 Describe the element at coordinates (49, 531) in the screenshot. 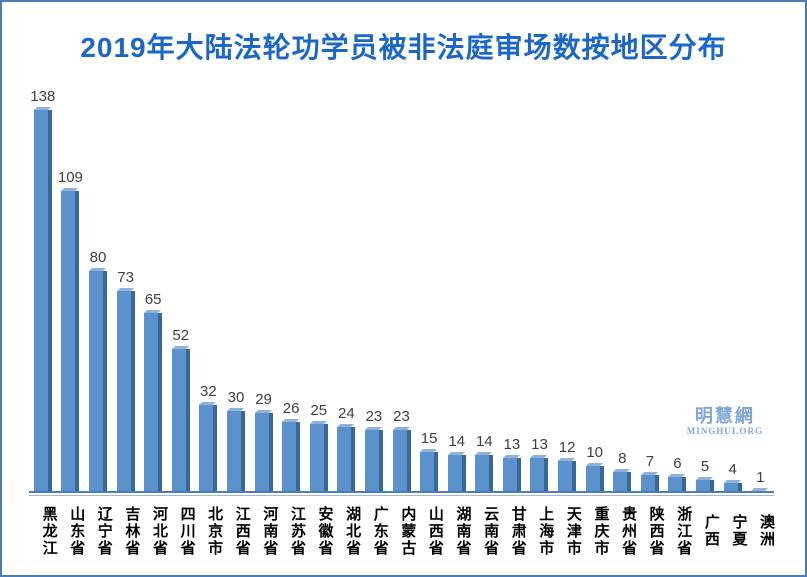

I see `category-label: 黑龙江` at that location.